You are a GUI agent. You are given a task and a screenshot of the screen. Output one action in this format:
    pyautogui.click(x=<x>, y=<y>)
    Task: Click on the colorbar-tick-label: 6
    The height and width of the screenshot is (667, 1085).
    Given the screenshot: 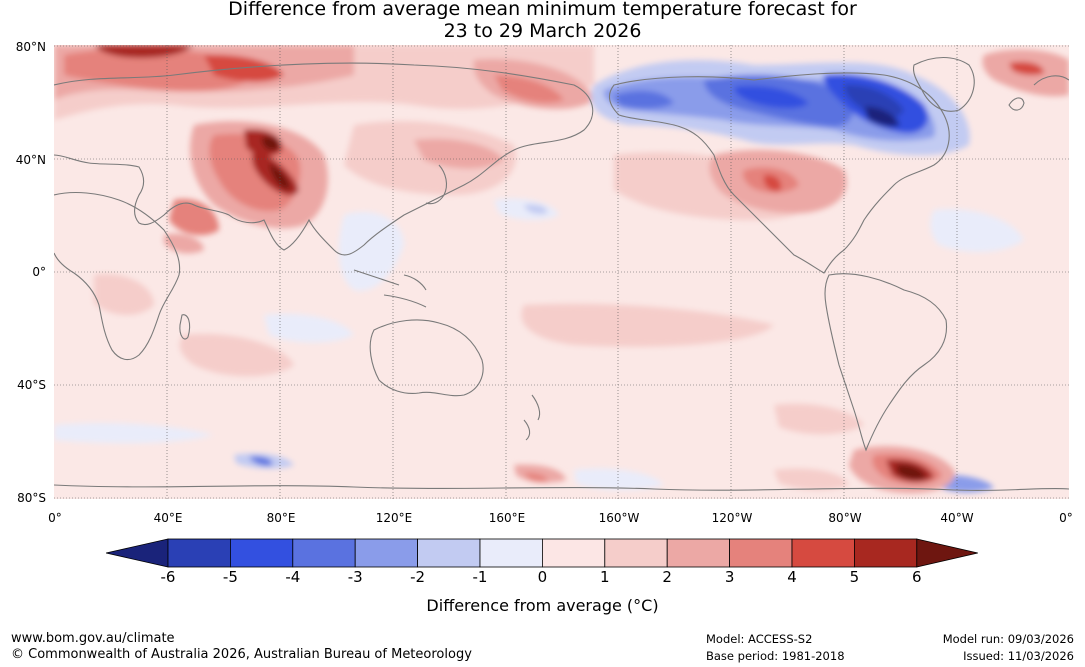 What is the action you would take?
    pyautogui.click(x=917, y=577)
    